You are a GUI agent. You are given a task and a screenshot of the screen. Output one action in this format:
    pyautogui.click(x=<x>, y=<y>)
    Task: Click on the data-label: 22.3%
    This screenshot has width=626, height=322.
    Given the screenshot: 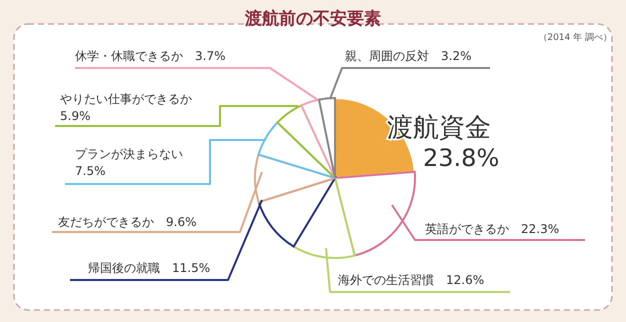 What is the action you would take?
    pyautogui.click(x=540, y=229)
    